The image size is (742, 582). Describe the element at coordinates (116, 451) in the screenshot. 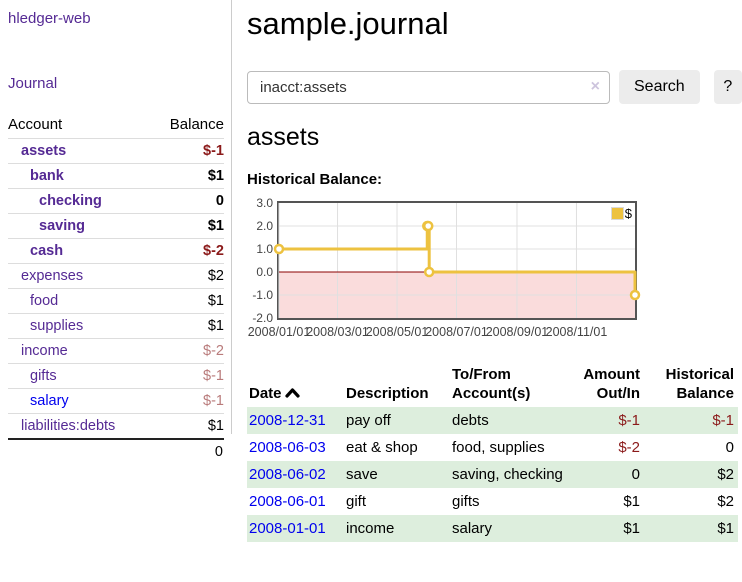

I see `accounts-total-row: 0` at that location.